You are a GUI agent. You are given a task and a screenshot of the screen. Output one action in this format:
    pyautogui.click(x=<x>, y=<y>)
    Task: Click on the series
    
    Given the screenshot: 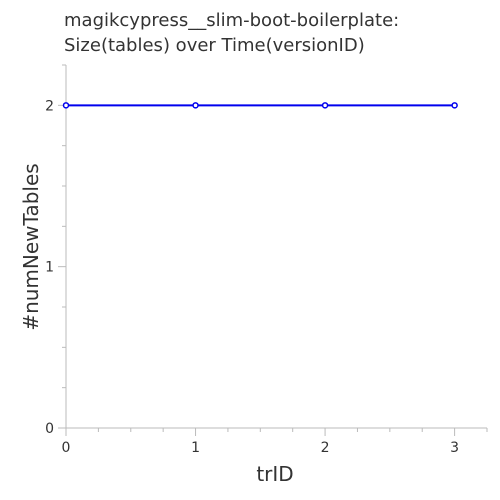 What is the action you would take?
    pyautogui.click(x=260, y=105)
    